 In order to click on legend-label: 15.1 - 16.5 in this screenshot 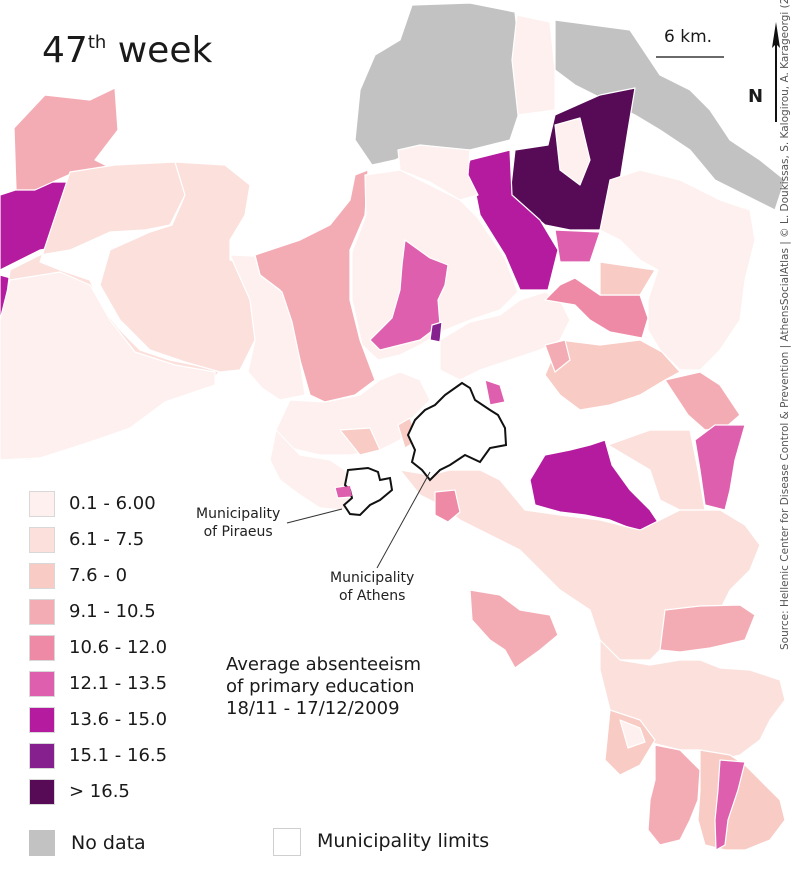, I will do `click(118, 755)`.